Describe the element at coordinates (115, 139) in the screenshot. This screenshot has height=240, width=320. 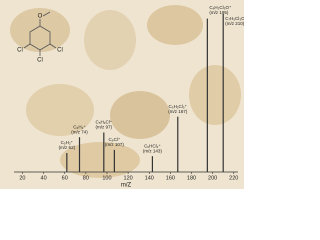
I see `peak-label: C₆Cl⁺` at that location.